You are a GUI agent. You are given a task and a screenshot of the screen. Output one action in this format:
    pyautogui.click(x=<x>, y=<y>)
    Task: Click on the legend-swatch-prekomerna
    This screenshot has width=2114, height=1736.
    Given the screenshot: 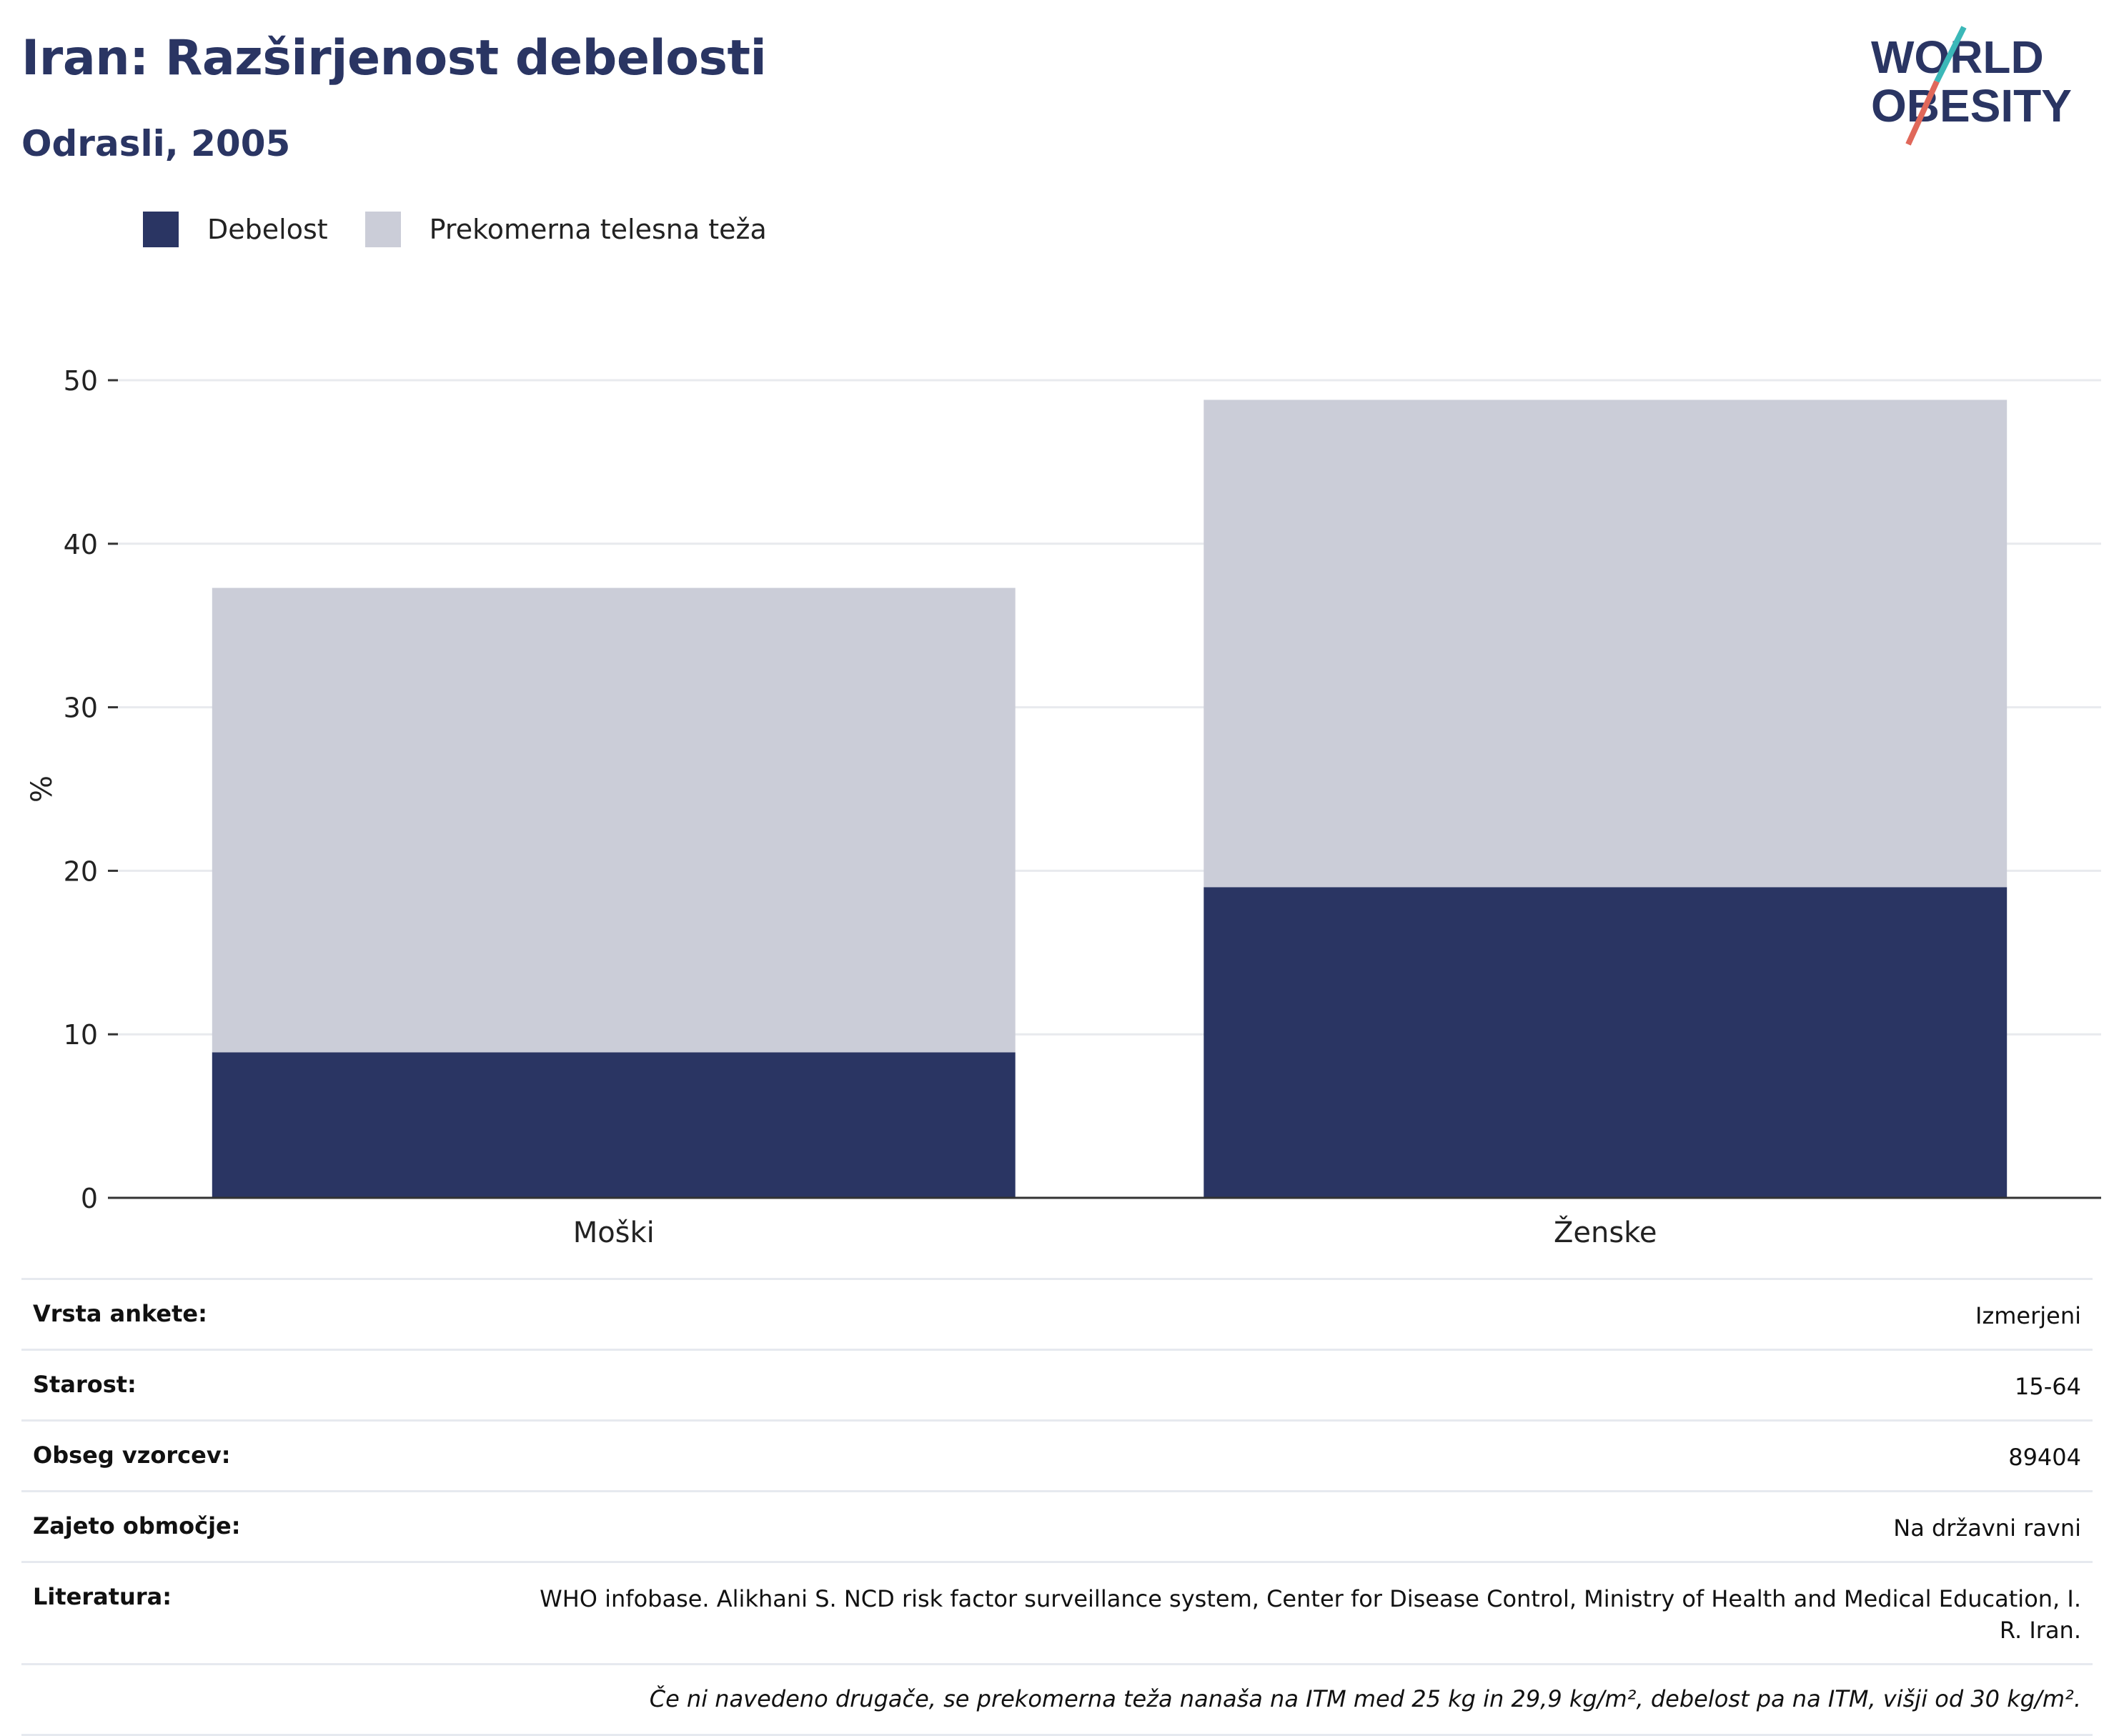 What is the action you would take?
    pyautogui.click(x=382, y=229)
    